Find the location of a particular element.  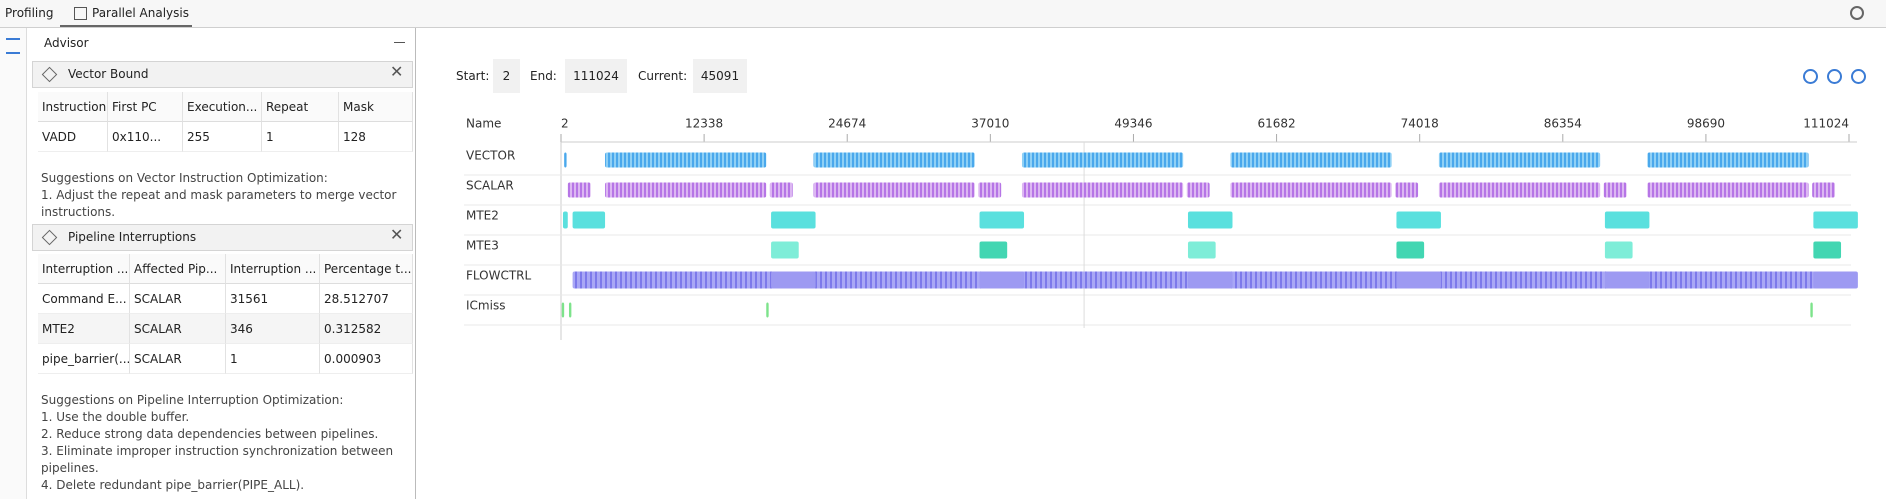

current-label: Current: is located at coordinates (663, 76).